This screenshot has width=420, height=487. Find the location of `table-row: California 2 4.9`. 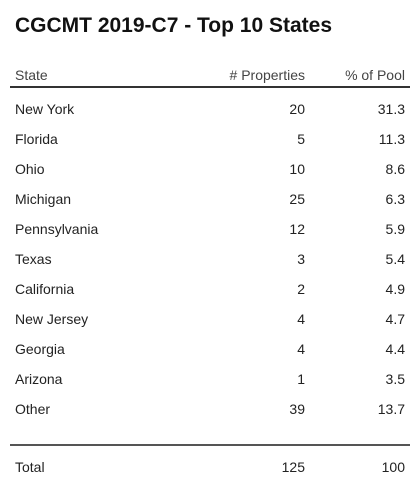

table-row: California 2 4.9 is located at coordinates (210, 289).